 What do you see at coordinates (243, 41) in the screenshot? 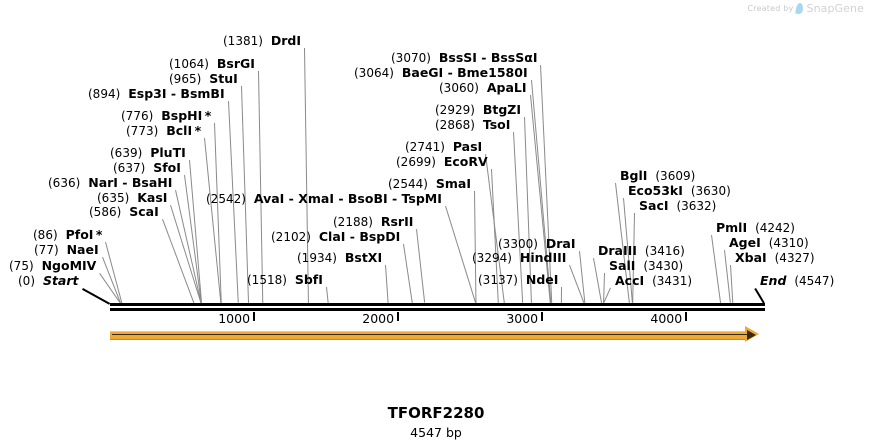
I see `site-position: (1381)` at bounding box center [243, 41].